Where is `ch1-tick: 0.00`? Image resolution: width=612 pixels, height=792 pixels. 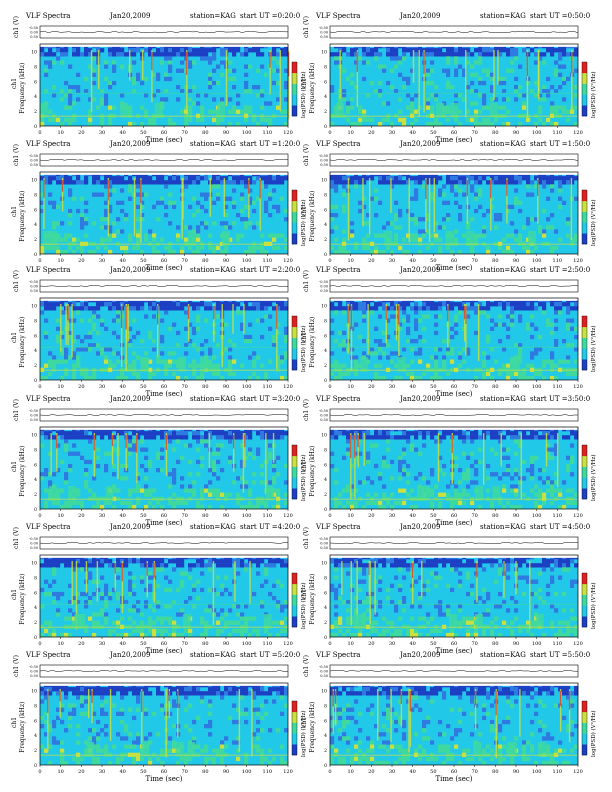 ch1-tick: 0.00 is located at coordinates (324, 287).